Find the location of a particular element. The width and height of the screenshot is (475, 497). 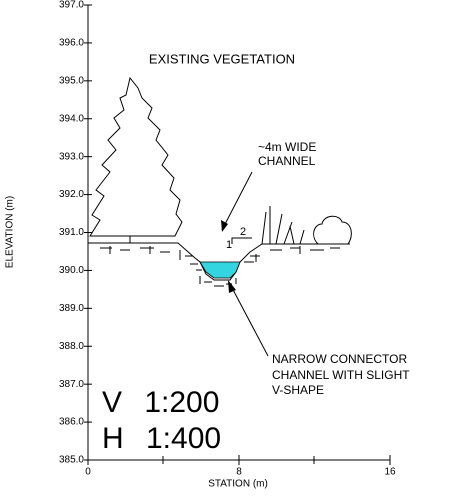

y-tick-label: 387.0 is located at coordinates (71, 384).